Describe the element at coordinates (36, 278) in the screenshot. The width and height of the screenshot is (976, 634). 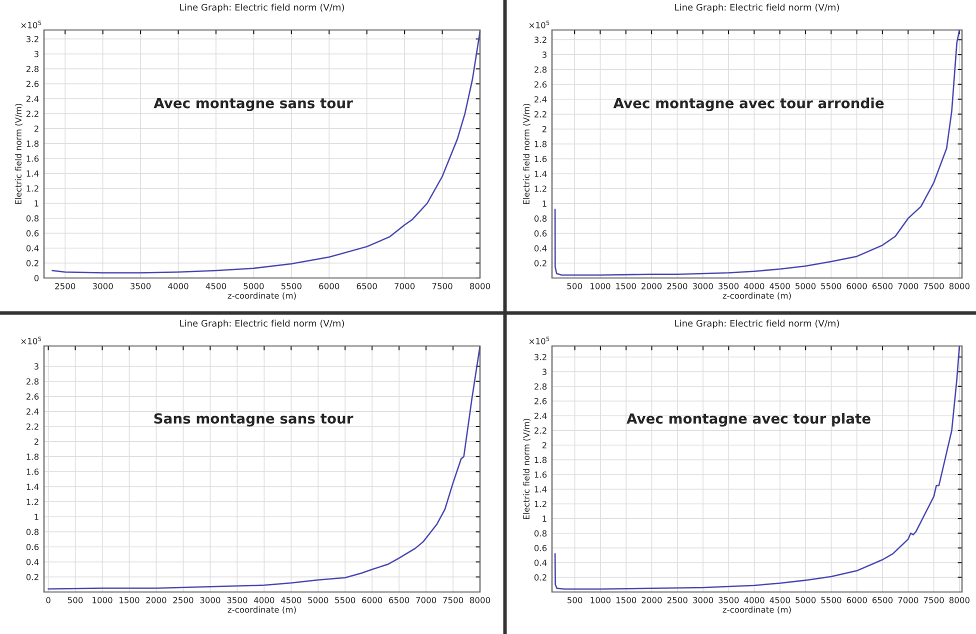
I see `y-tick-label: 0` at that location.